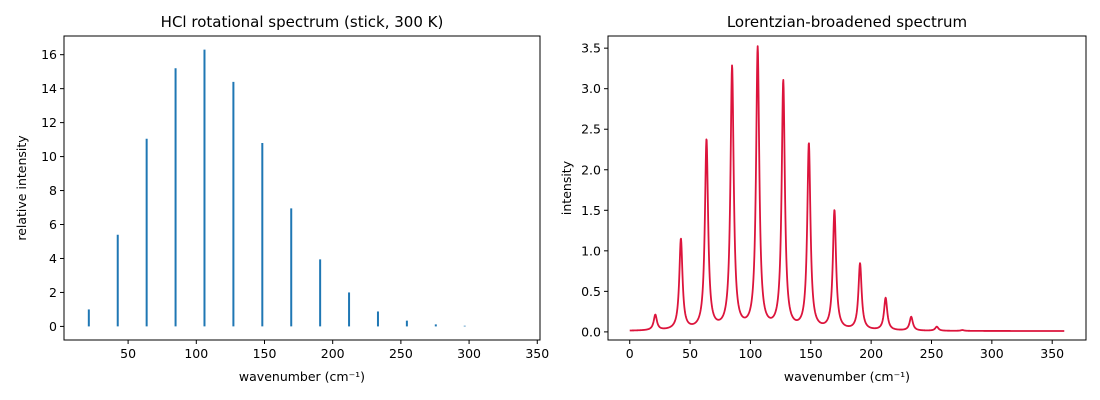 The height and width of the screenshot is (400, 1100). What do you see at coordinates (302, 376) in the screenshot?
I see `left-x-axis-label: wavenumber (cm⁻¹)` at bounding box center [302, 376].